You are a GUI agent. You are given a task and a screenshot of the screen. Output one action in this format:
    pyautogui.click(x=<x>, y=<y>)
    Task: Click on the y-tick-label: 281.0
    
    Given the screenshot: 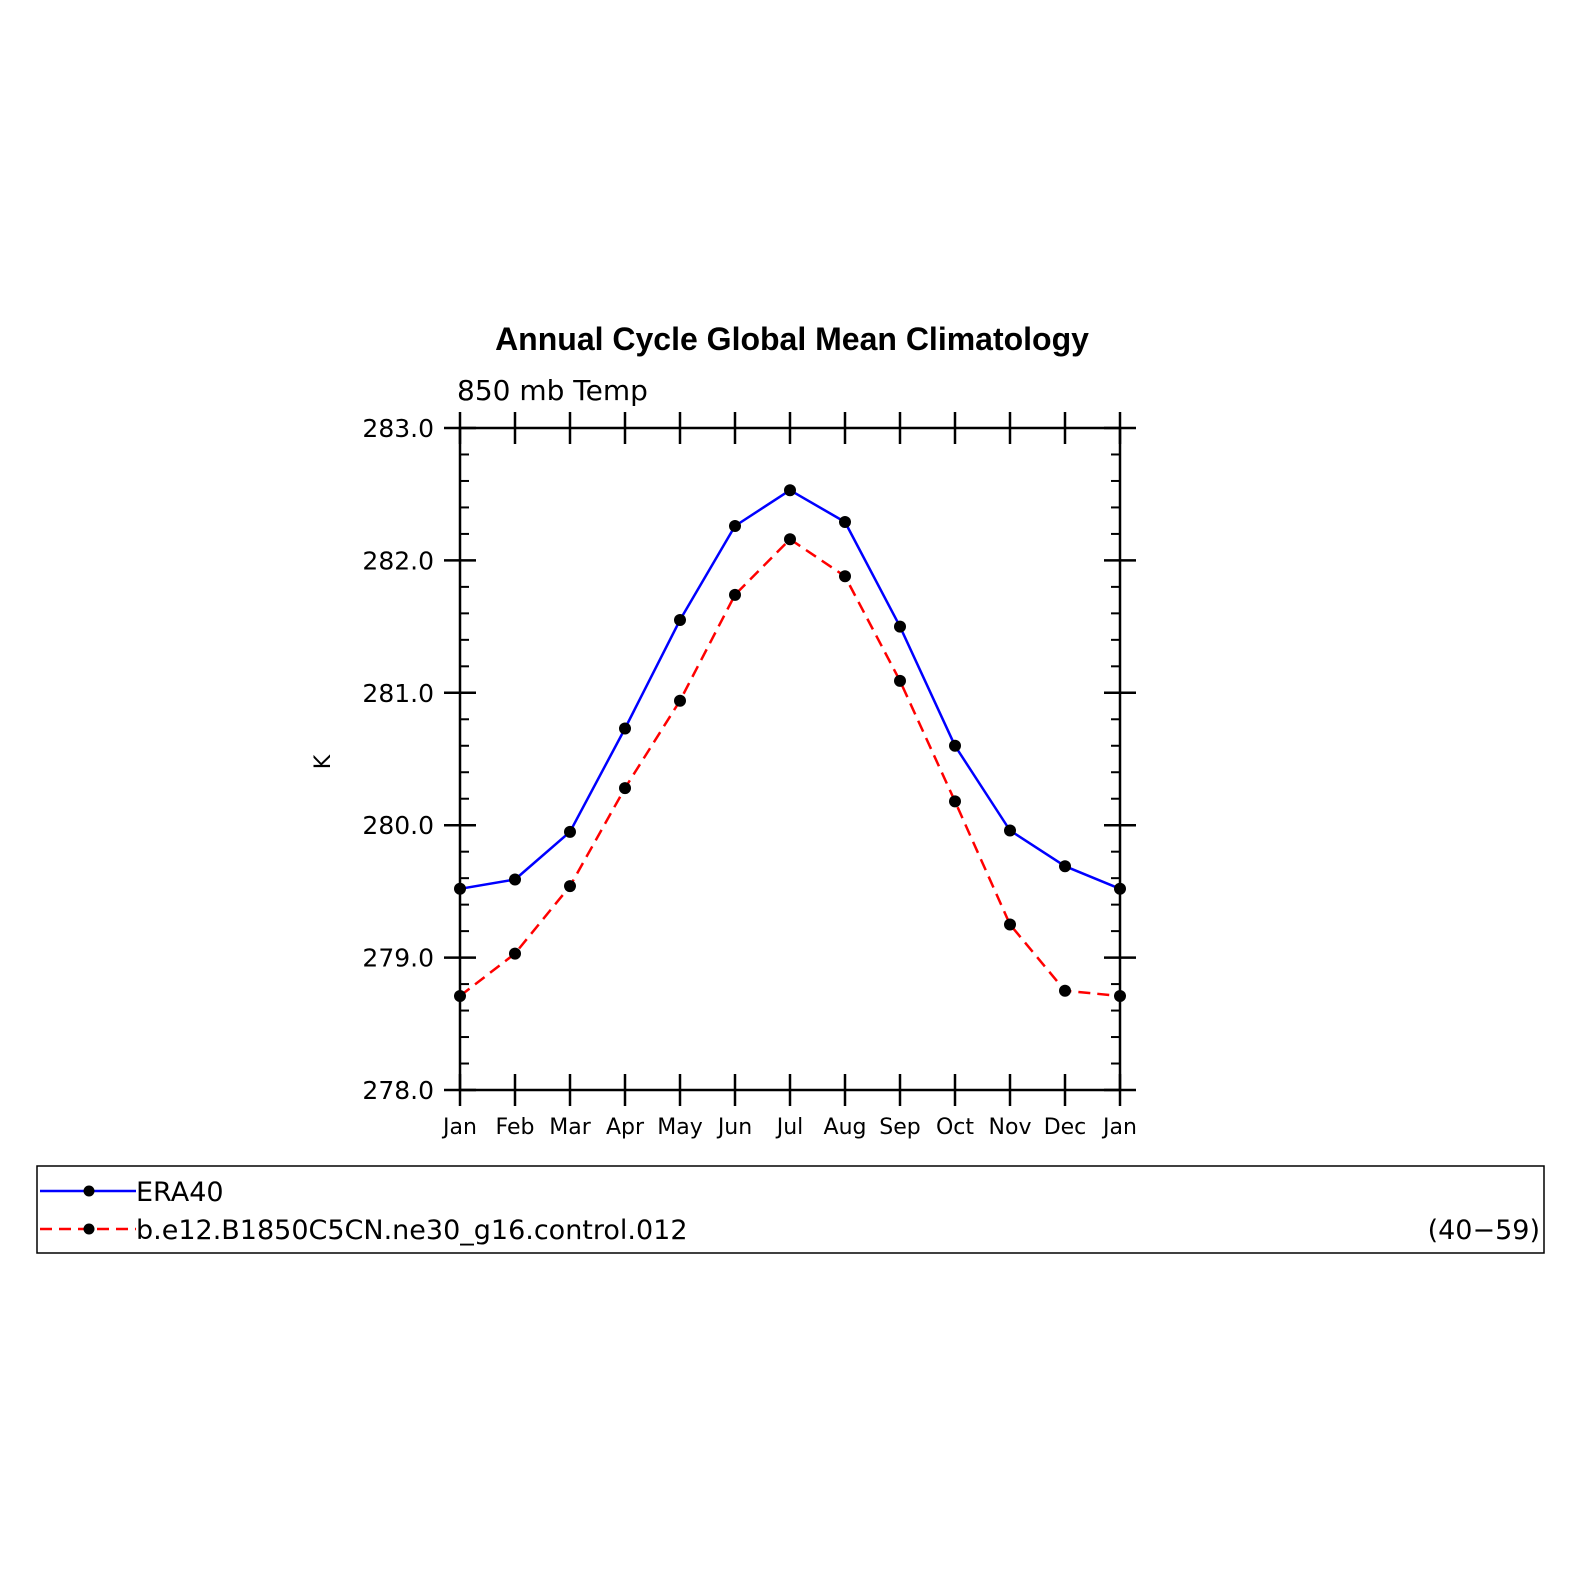 What is the action you would take?
    pyautogui.click(x=398, y=693)
    